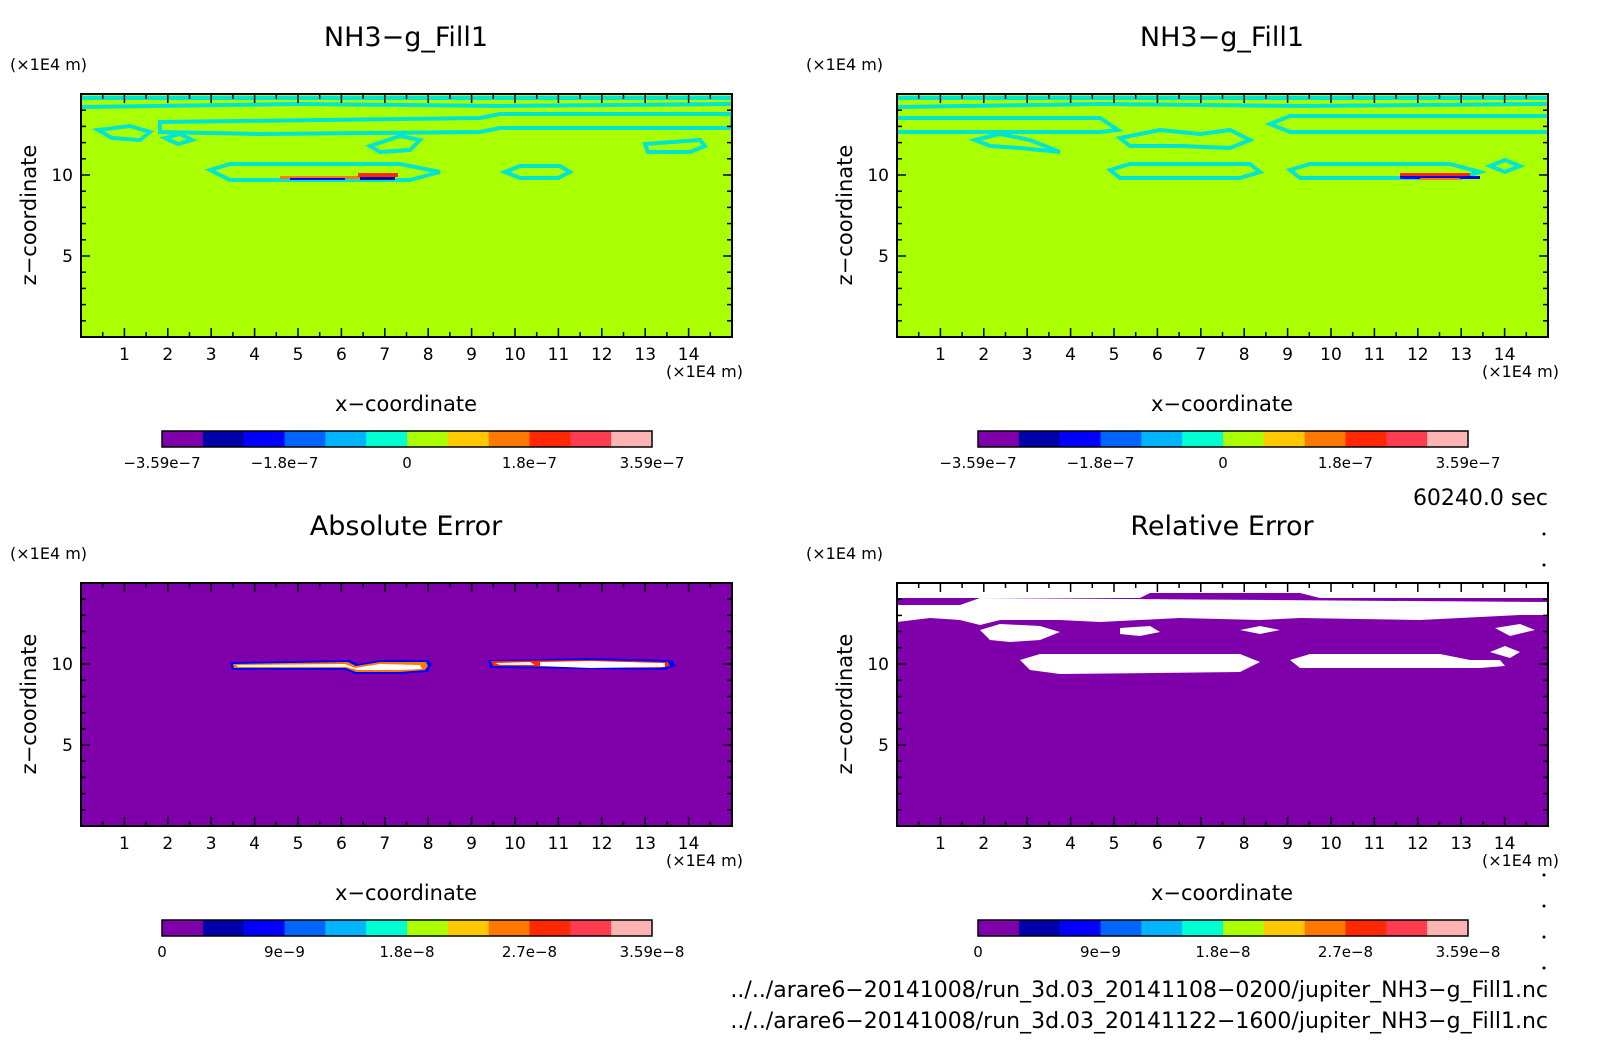 This screenshot has width=1604, height=1054. What do you see at coordinates (1222, 628) in the screenshot?
I see `relative-error-patches` at bounding box center [1222, 628].